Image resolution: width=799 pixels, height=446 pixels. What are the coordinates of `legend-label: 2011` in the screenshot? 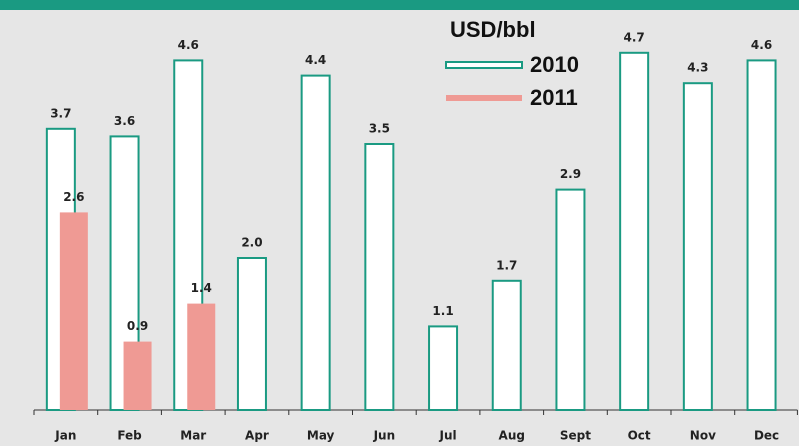 It's located at (554, 97).